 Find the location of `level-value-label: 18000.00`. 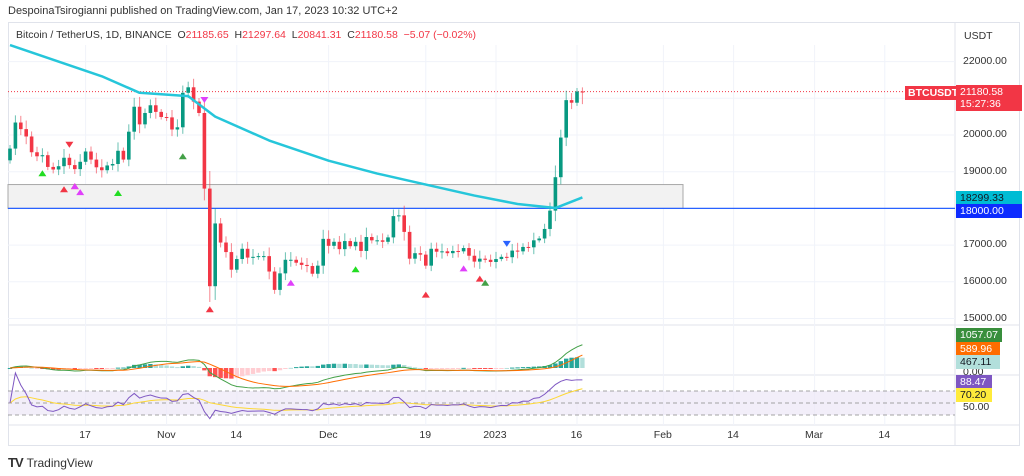

level-value-label: 18000.00 is located at coordinates (989, 211).